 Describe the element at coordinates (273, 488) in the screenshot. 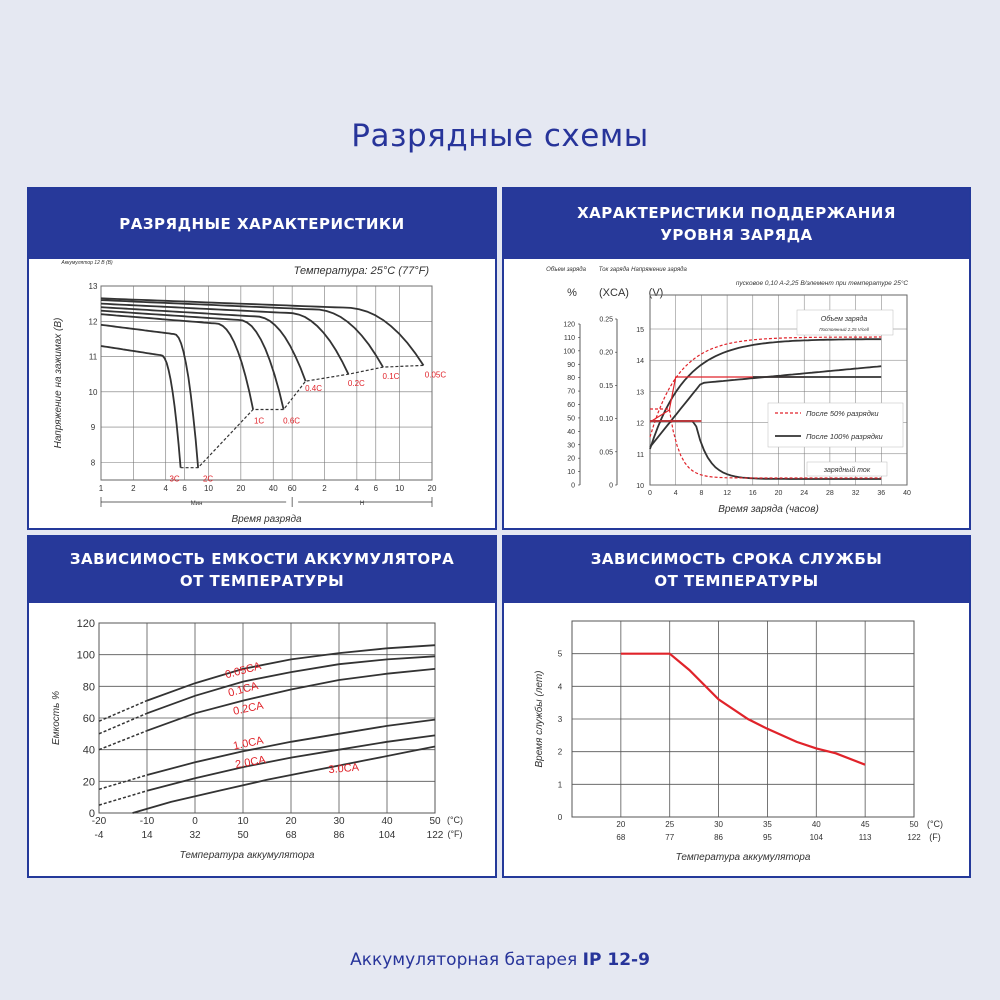

I see `discharge-x-tick: 40` at that location.